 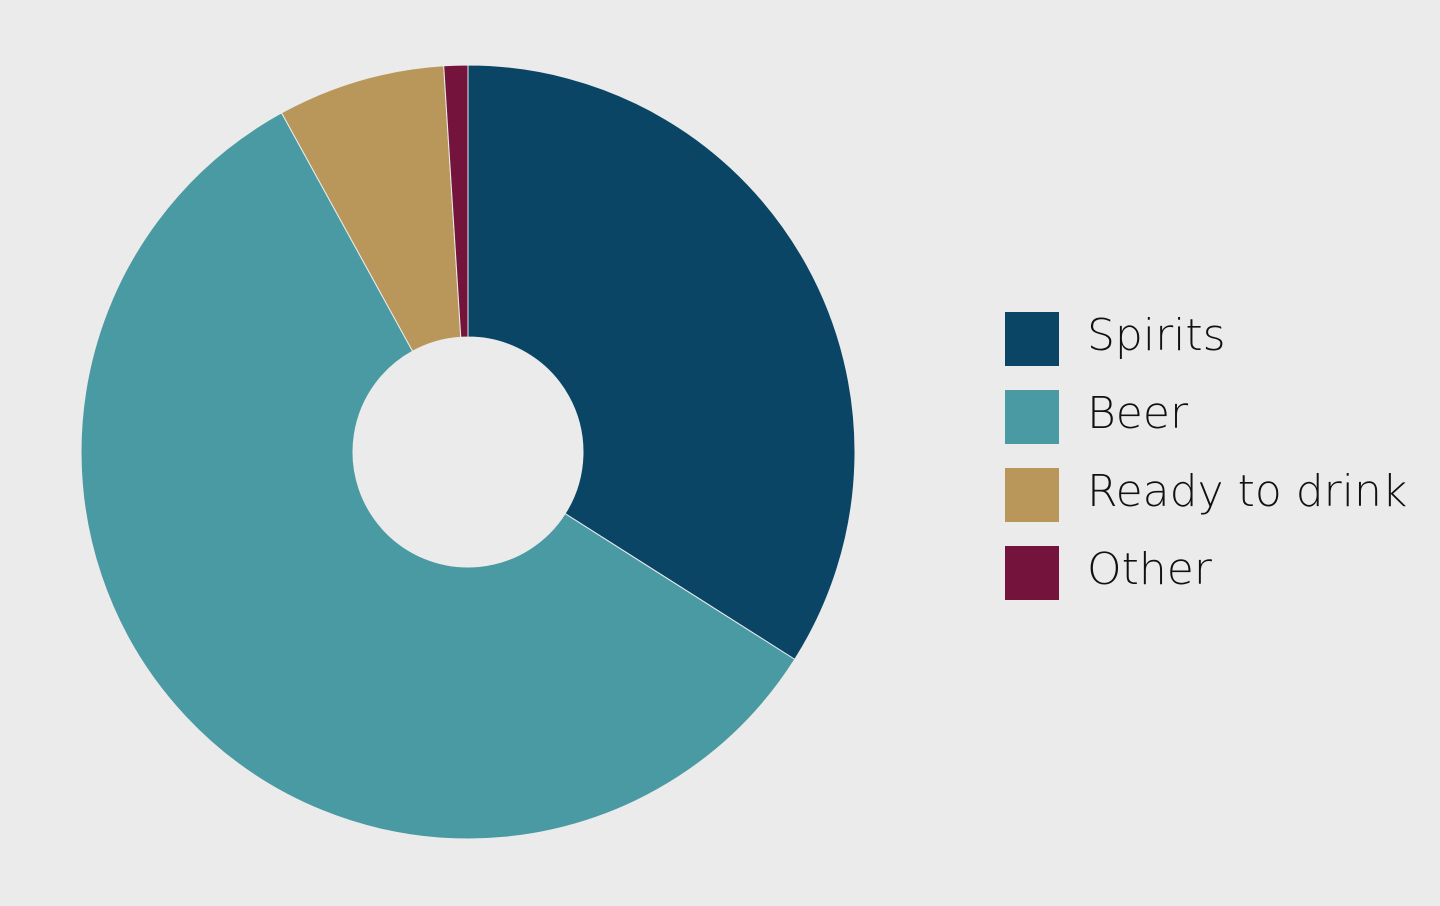 I want to click on legend-label: Spirits, so click(x=1156, y=335).